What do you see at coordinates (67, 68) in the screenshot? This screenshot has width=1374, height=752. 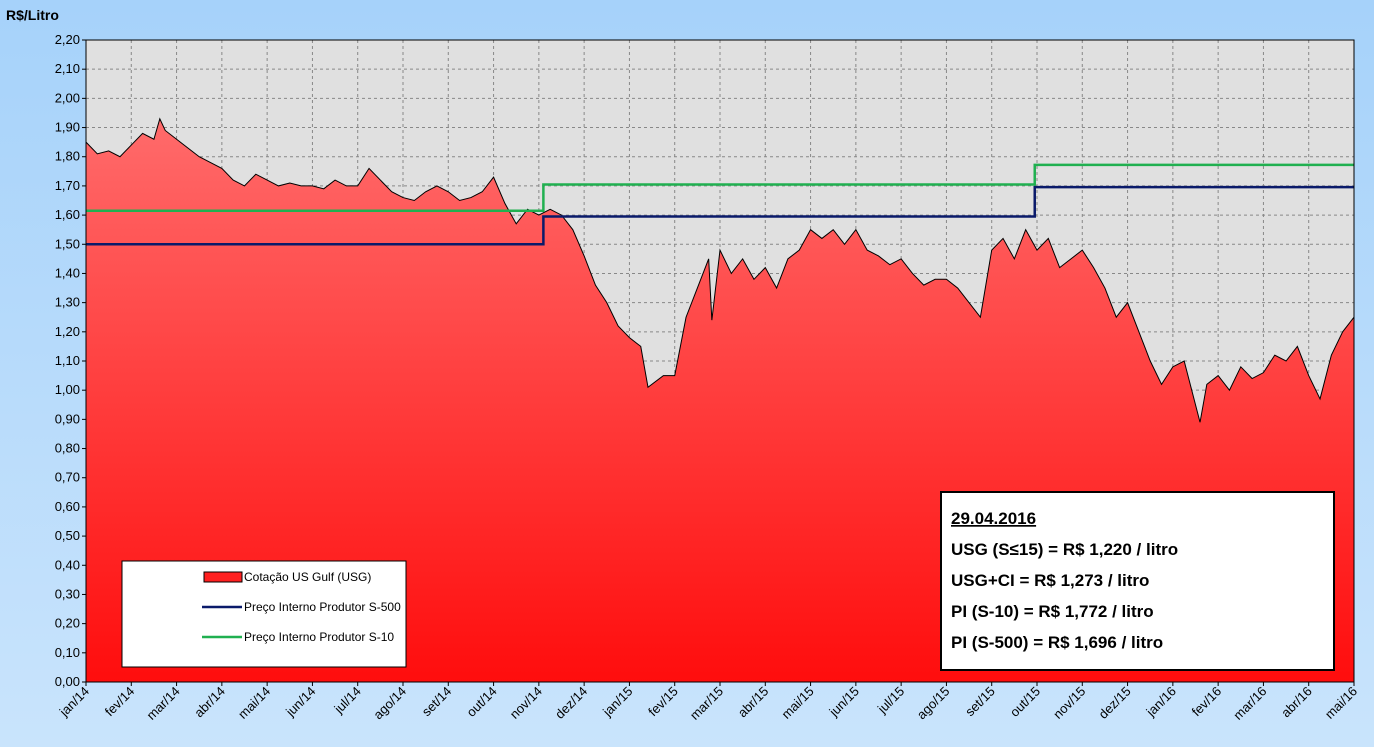 I see `y-tick-label: 2,10` at bounding box center [67, 68].